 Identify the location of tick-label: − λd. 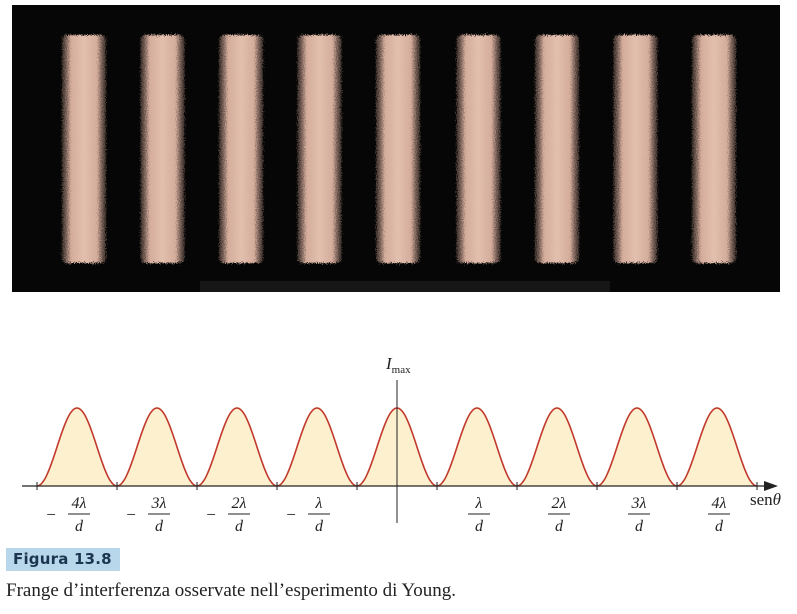
(308, 515).